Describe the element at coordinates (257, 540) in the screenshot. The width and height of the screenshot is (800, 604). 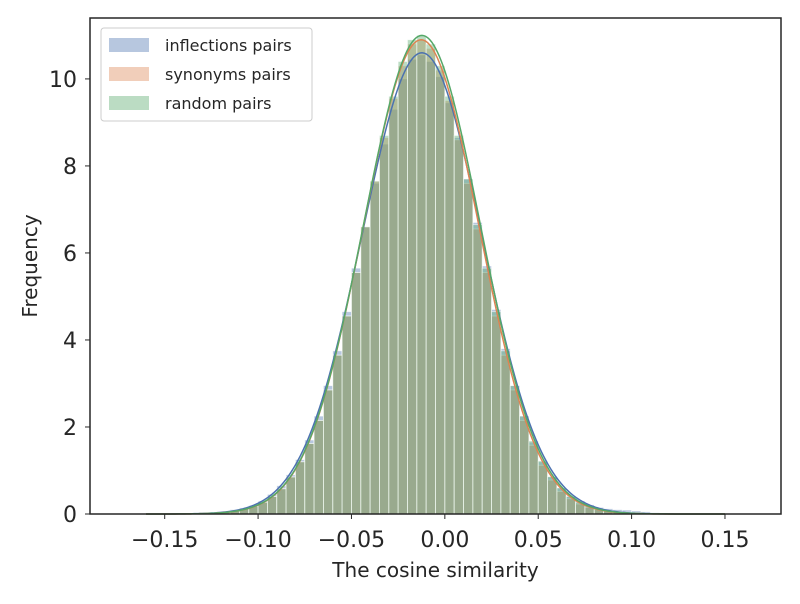
I see `x-tick-label: −0.10` at that location.